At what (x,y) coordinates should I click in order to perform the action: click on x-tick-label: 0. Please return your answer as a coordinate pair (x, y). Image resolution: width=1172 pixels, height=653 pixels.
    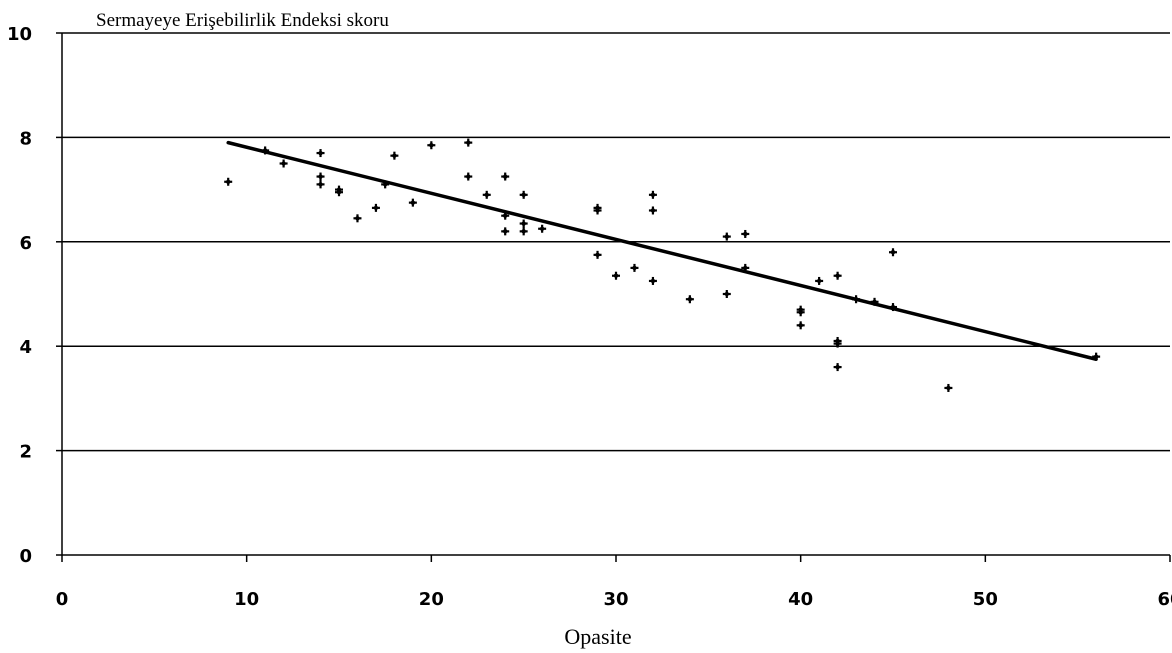
    Looking at the image, I should click on (62, 599).